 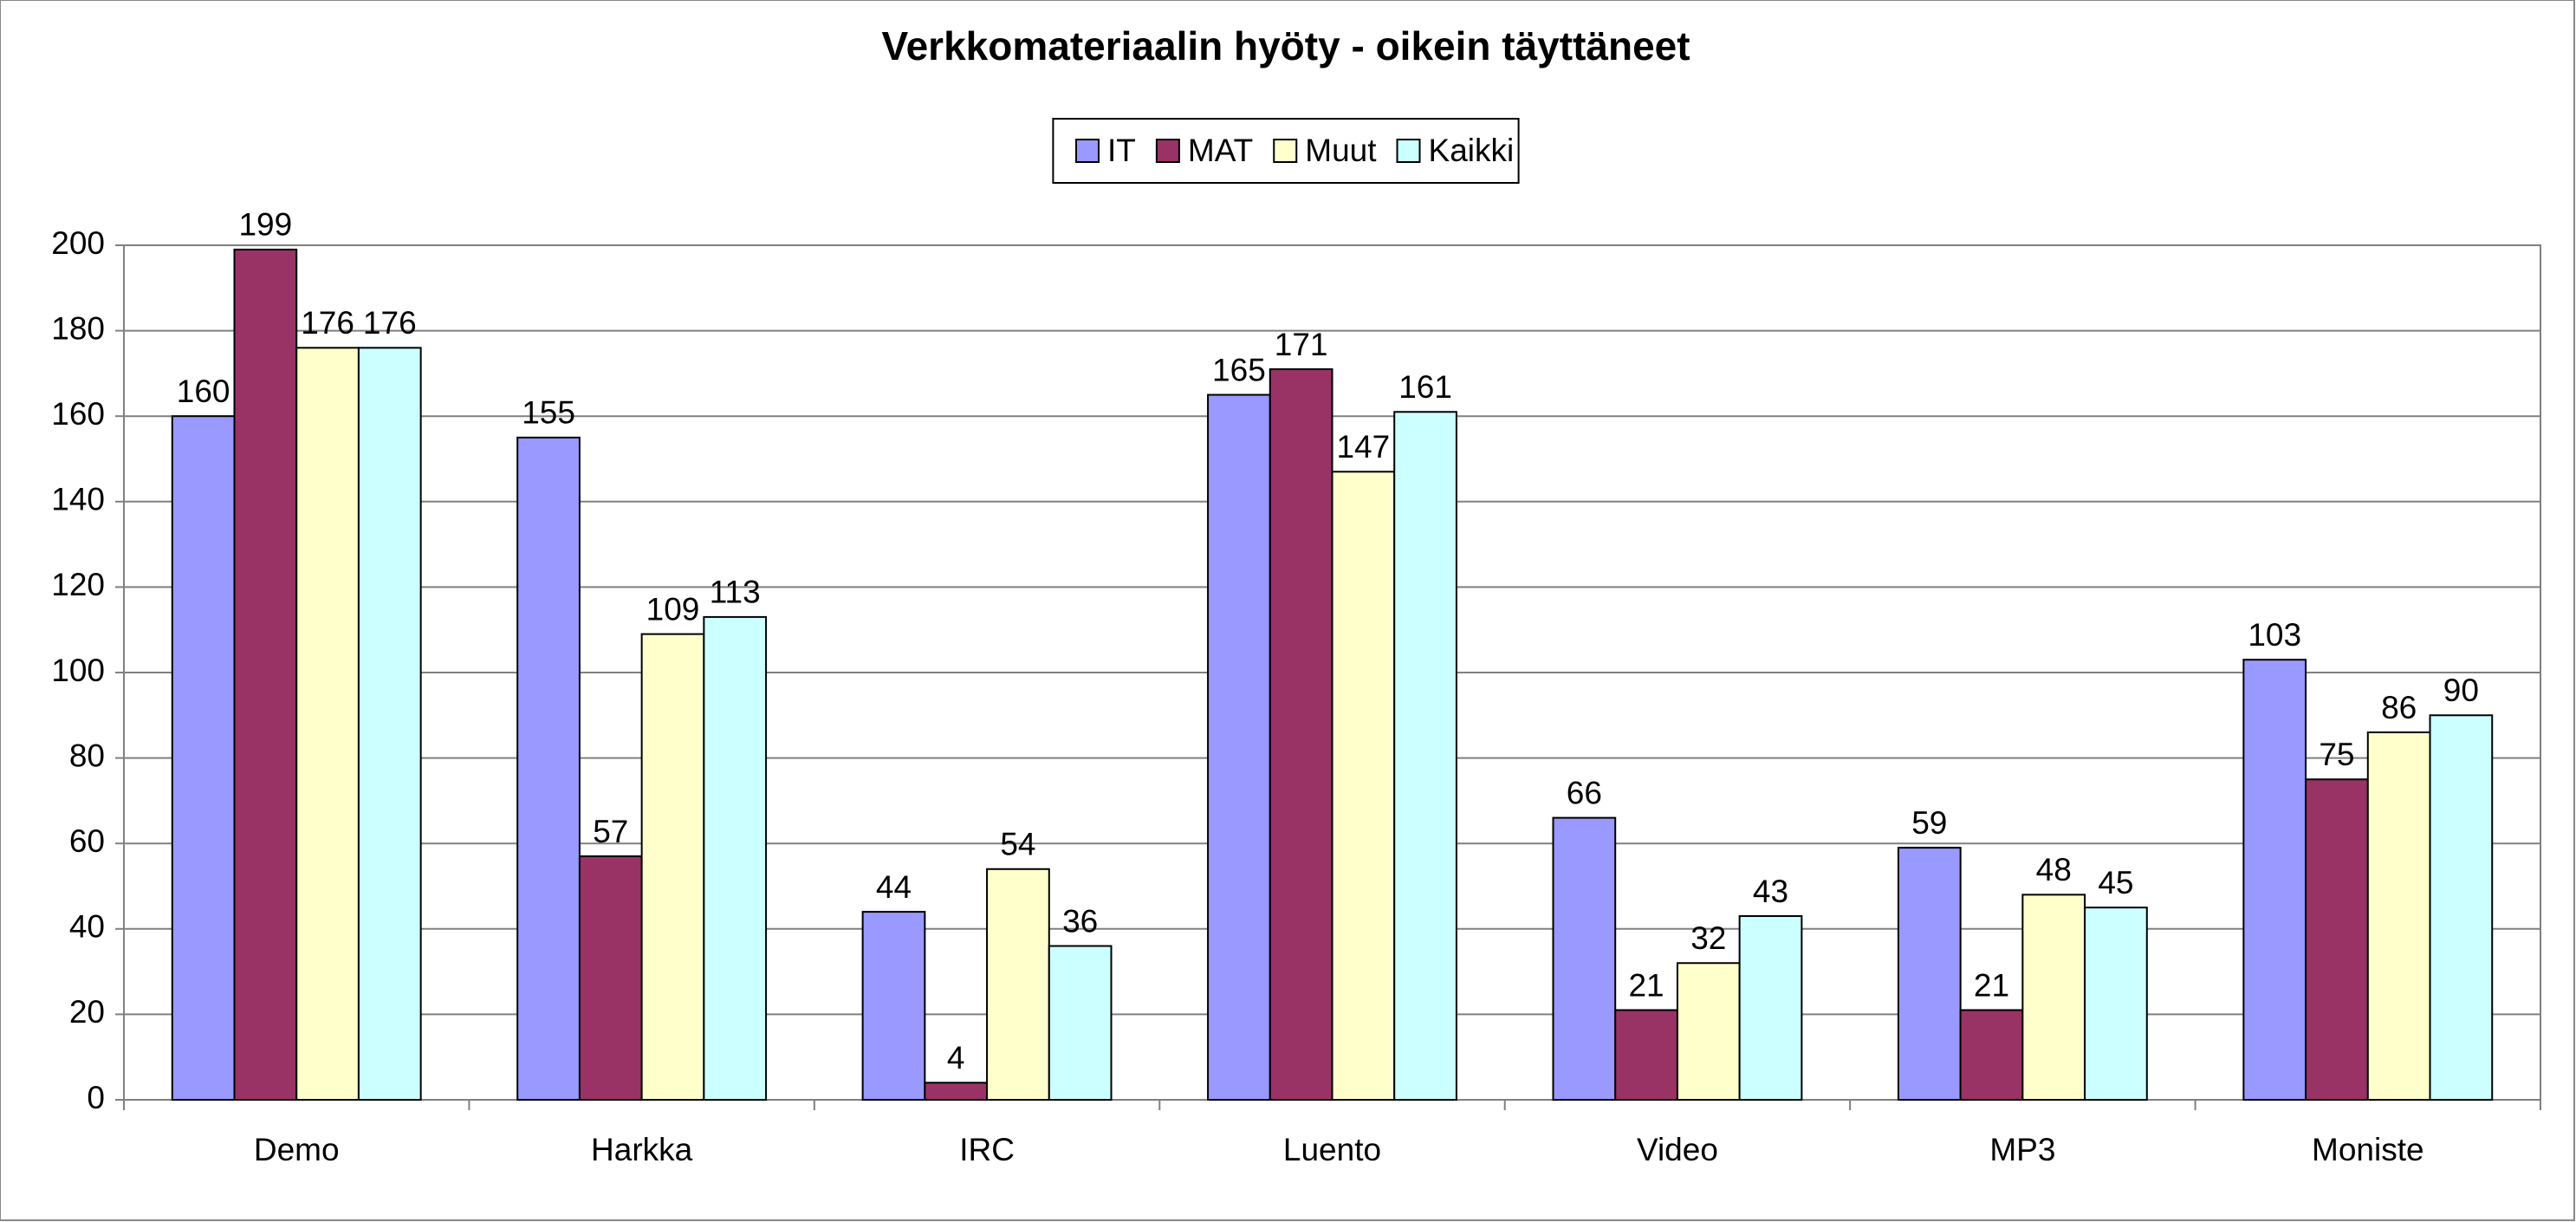 I want to click on value-label: 161, so click(x=1425, y=387).